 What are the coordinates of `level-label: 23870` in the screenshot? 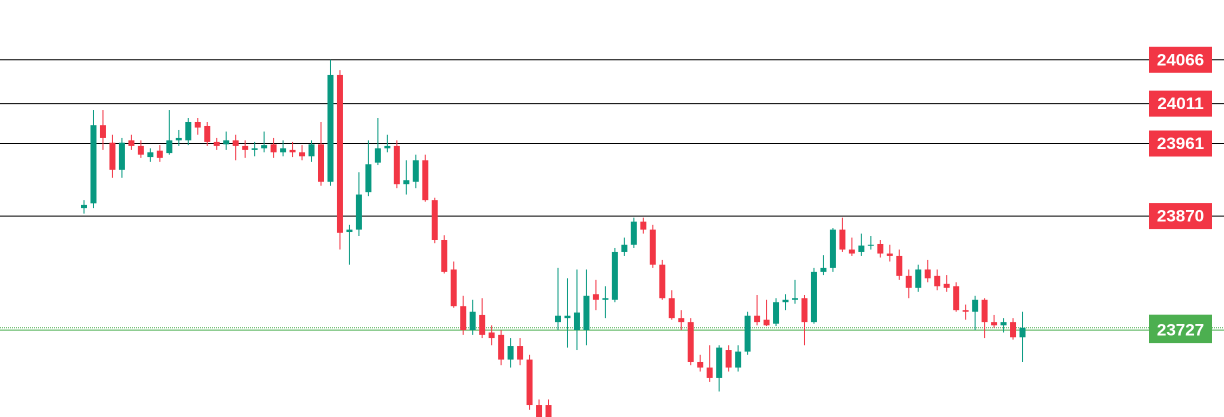 It's located at (1180, 216).